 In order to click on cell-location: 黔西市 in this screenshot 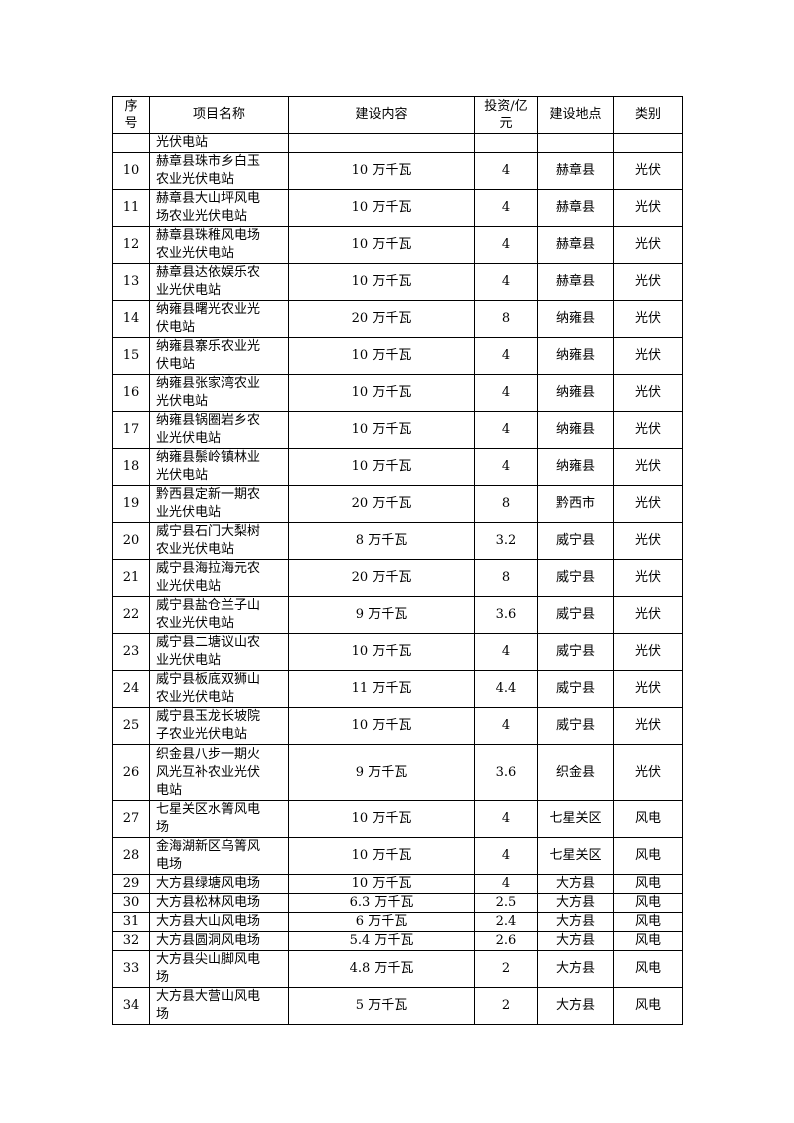, I will do `click(575, 504)`.